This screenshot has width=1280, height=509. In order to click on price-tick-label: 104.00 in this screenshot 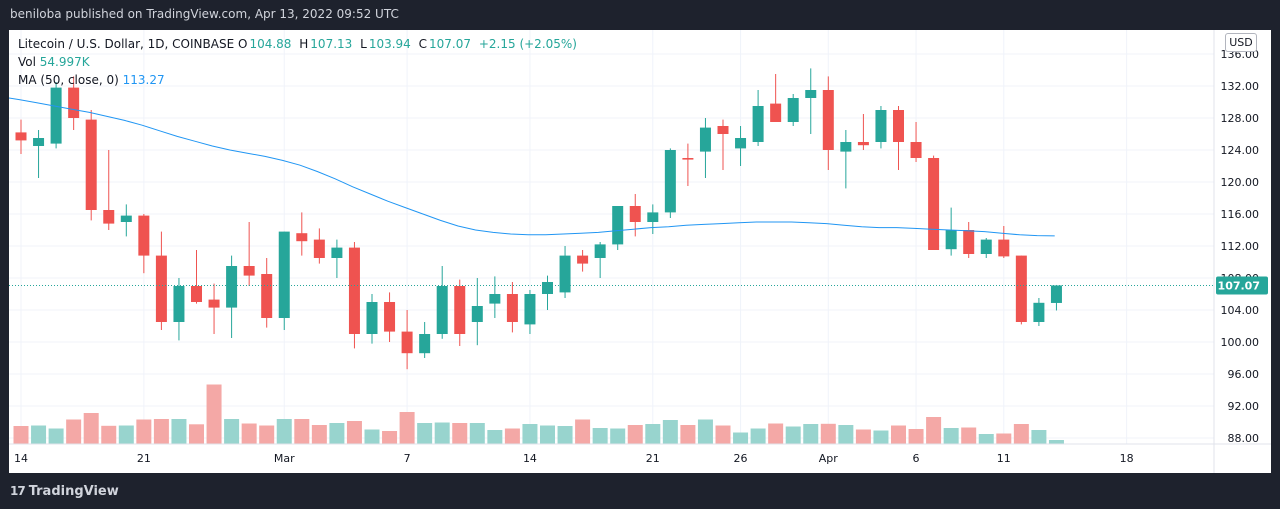, I will do `click(1240, 310)`.